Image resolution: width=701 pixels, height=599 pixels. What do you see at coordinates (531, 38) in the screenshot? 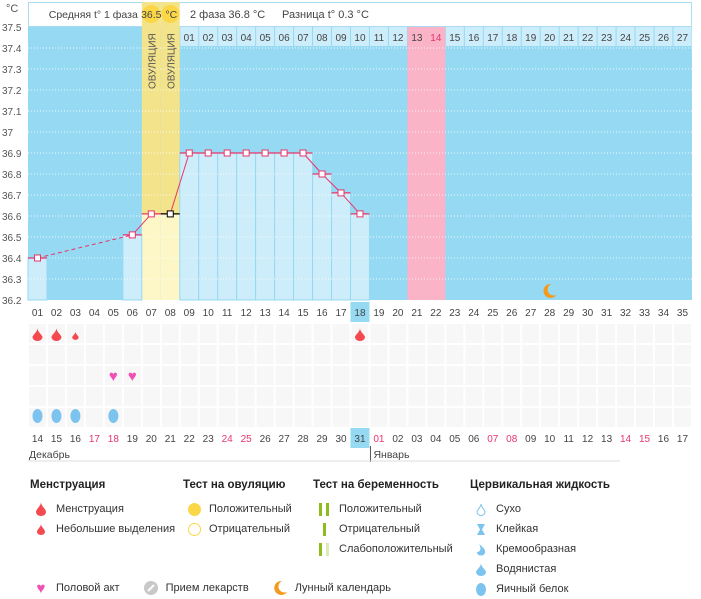
I see `next-cycle-day: 19` at bounding box center [531, 38].